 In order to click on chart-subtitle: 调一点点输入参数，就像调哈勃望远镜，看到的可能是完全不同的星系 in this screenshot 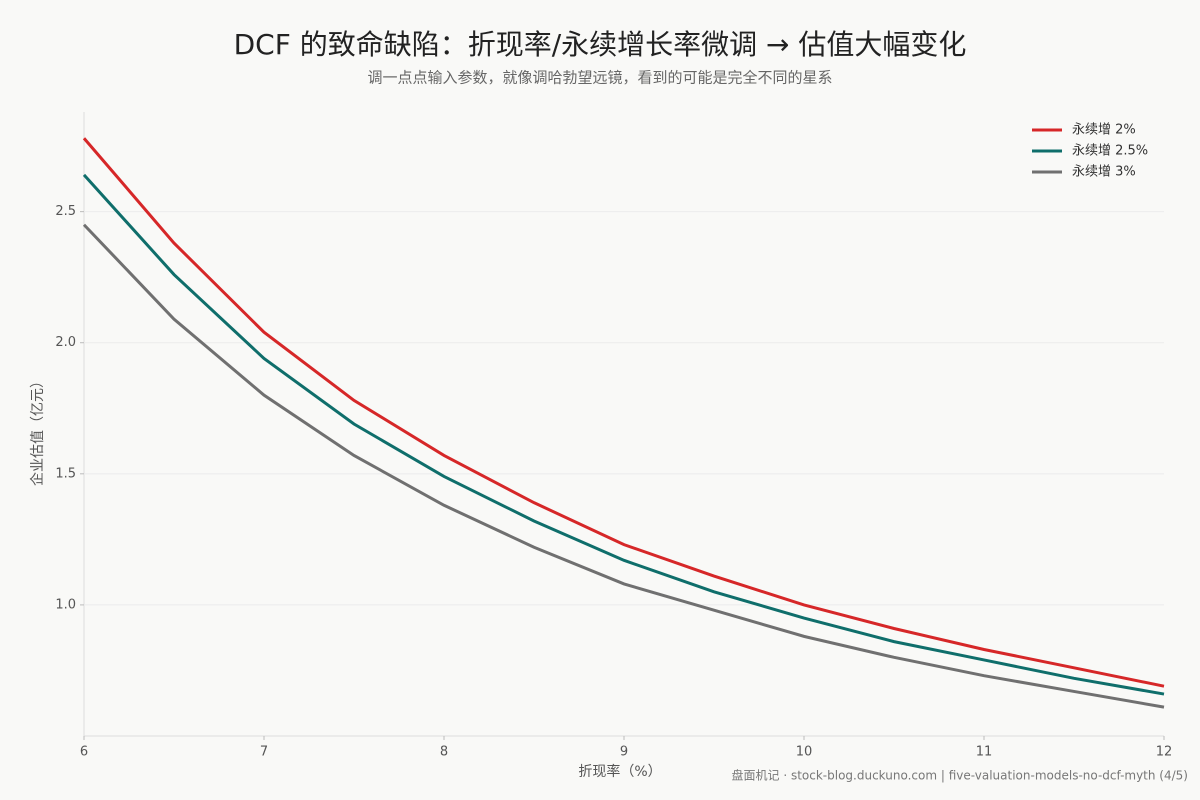, I will do `click(599, 78)`.